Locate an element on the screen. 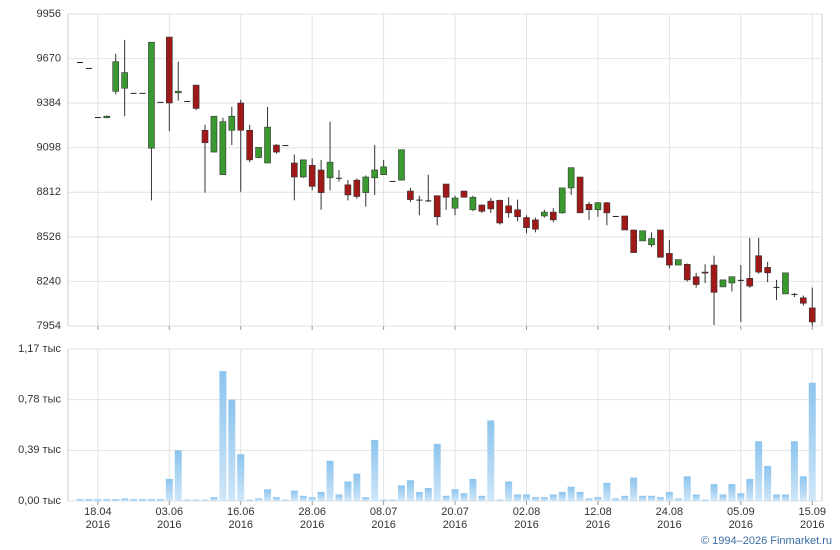 The height and width of the screenshot is (550, 840). x-tick-label: 24.08 2016 is located at coordinates (669, 518).